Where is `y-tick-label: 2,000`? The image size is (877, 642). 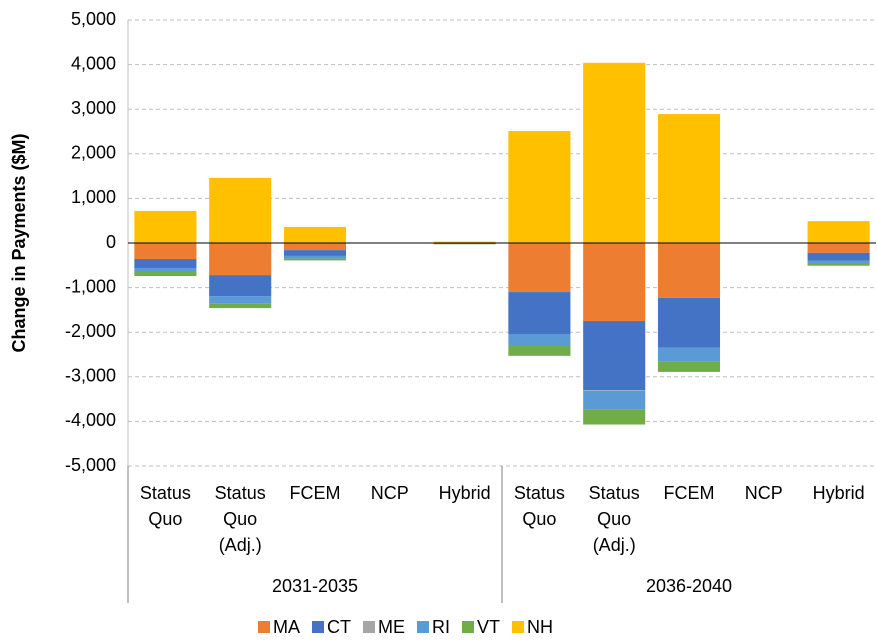 y-tick-label: 2,000 is located at coordinates (93, 153).